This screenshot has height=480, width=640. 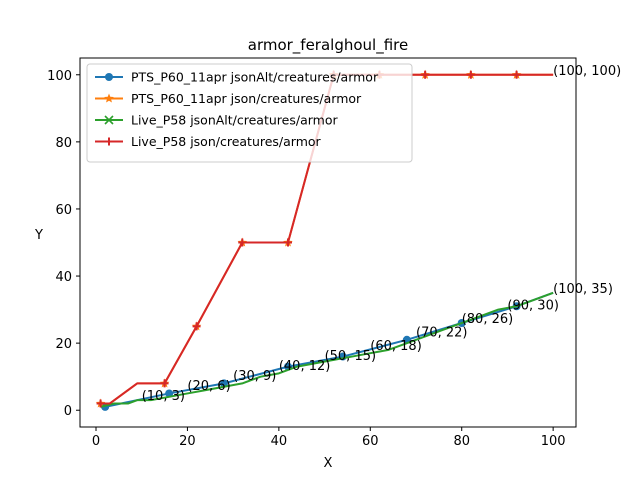 I want to click on x-axis-label: X, so click(x=328, y=463).